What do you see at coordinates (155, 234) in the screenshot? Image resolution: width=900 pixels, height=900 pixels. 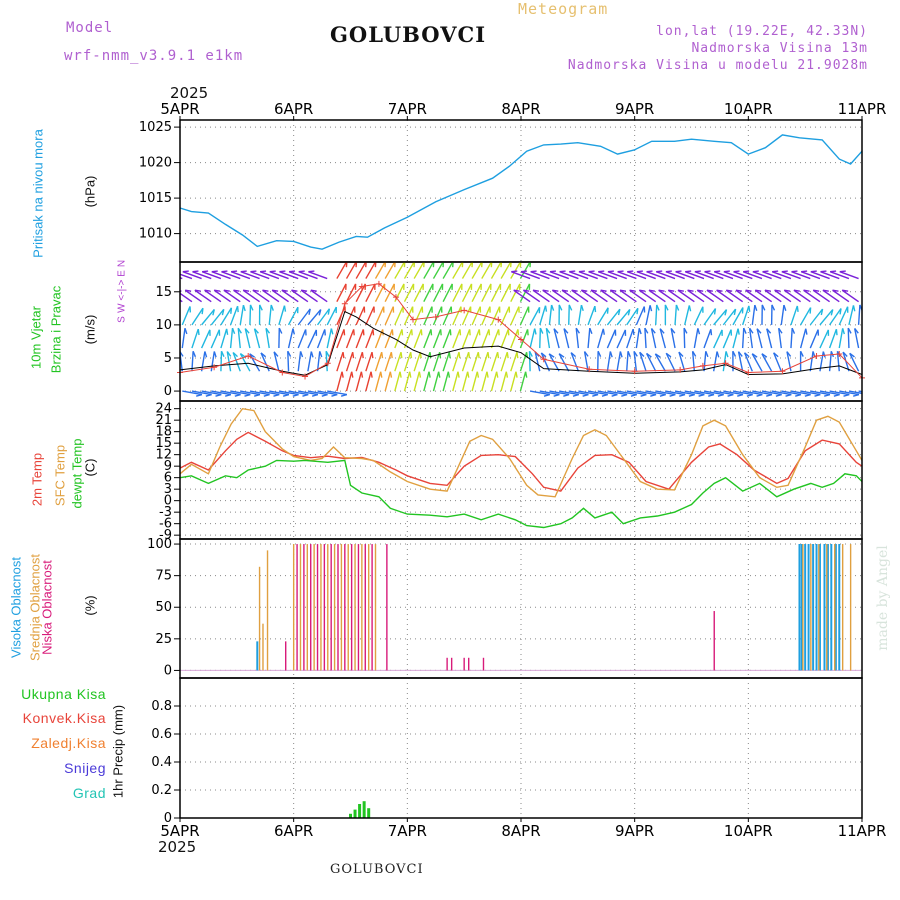 I see `pressure-ytick-label: 1010` at bounding box center [155, 234].